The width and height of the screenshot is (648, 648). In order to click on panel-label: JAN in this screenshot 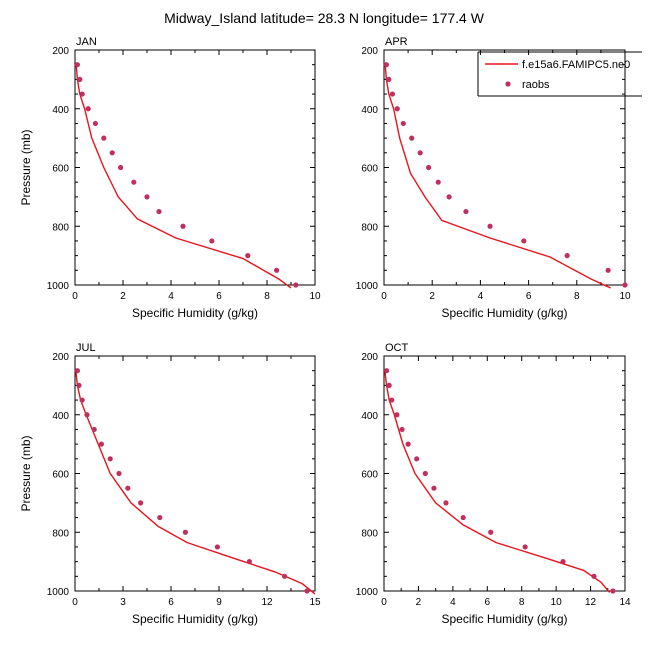, I will do `click(86, 42)`.